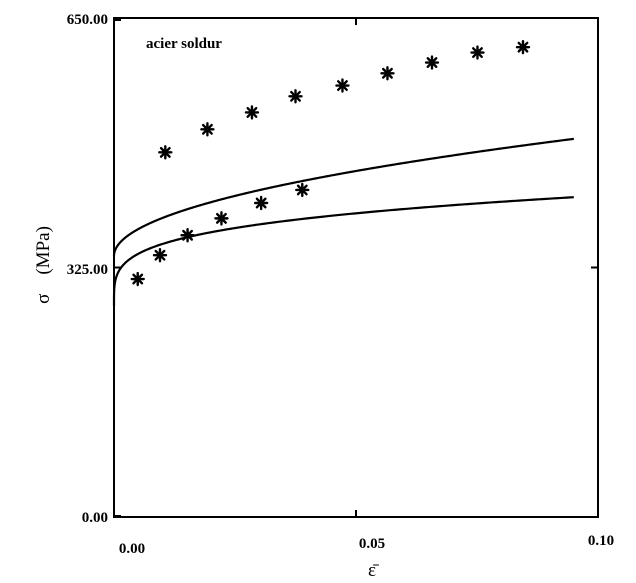 The width and height of the screenshot is (636, 583). I want to click on y-axis-title: σ (MPa), so click(43, 265).